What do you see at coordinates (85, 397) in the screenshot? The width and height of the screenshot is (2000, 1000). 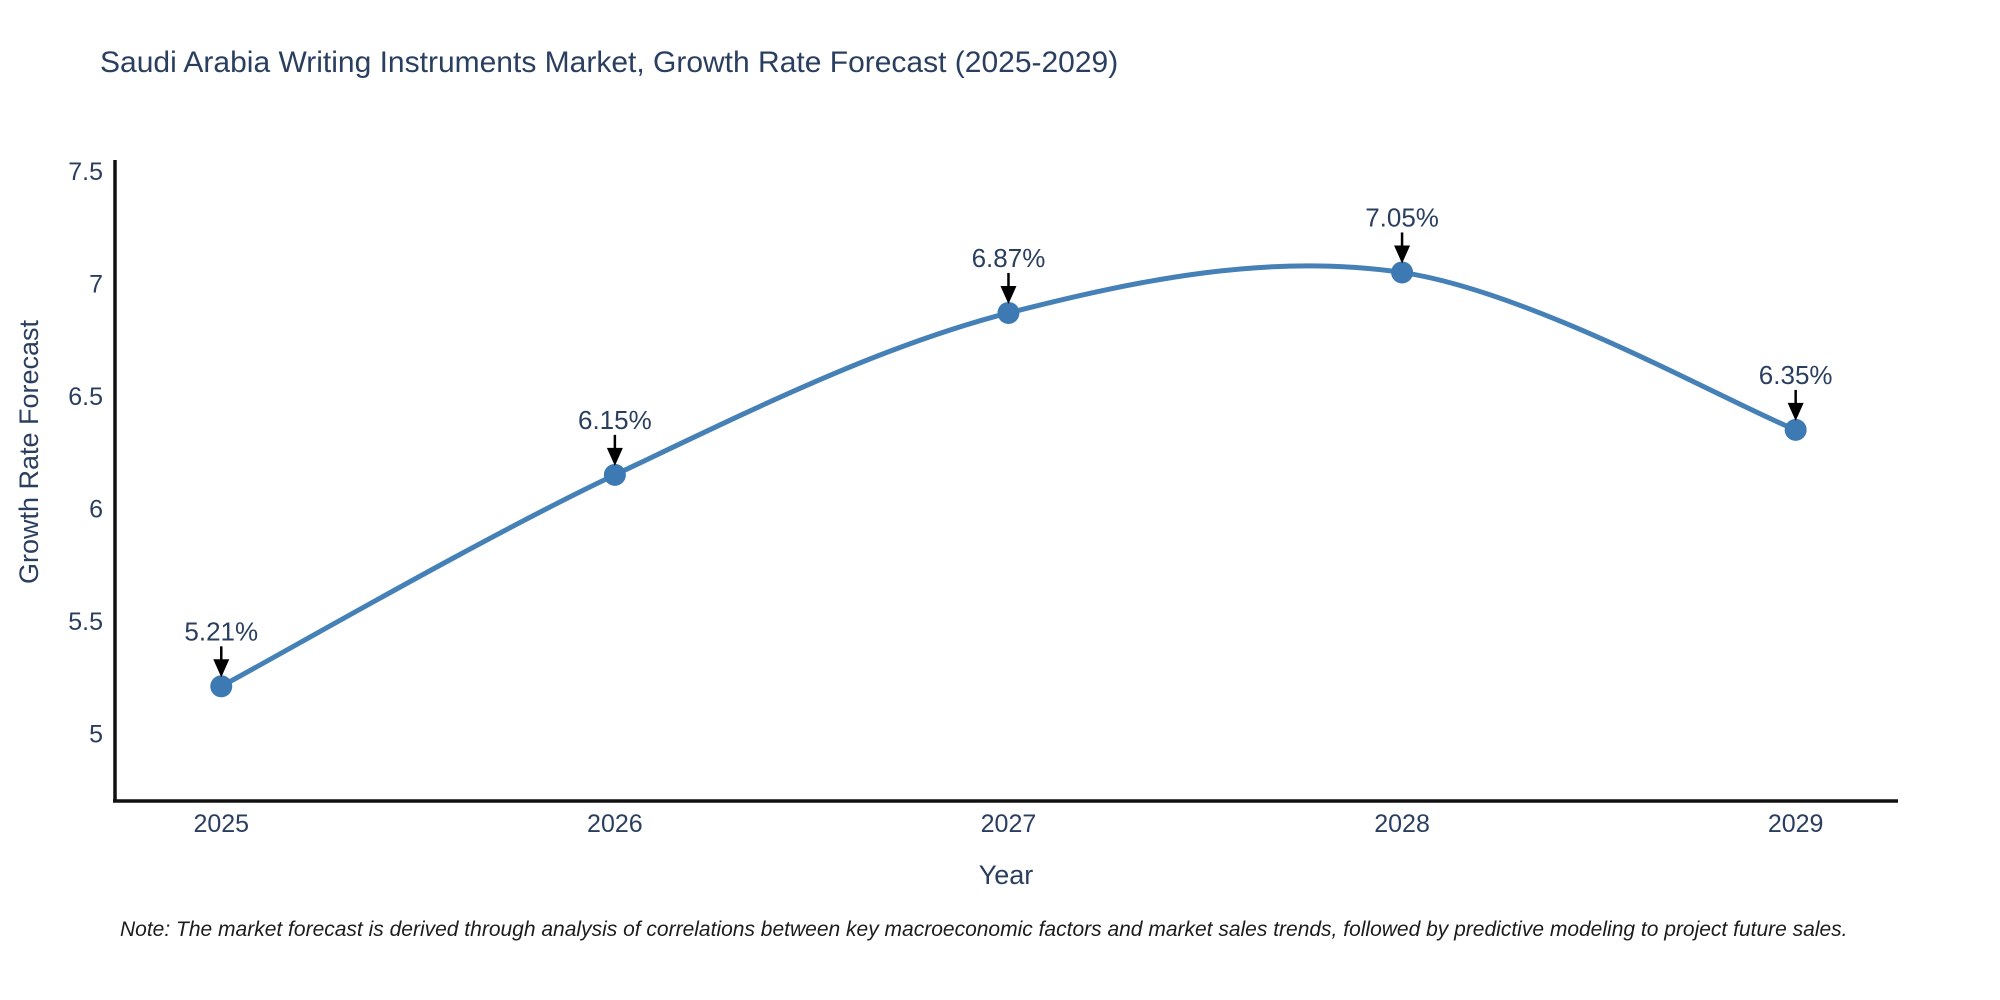 I see `y-tick-label: 6.5` at bounding box center [85, 397].